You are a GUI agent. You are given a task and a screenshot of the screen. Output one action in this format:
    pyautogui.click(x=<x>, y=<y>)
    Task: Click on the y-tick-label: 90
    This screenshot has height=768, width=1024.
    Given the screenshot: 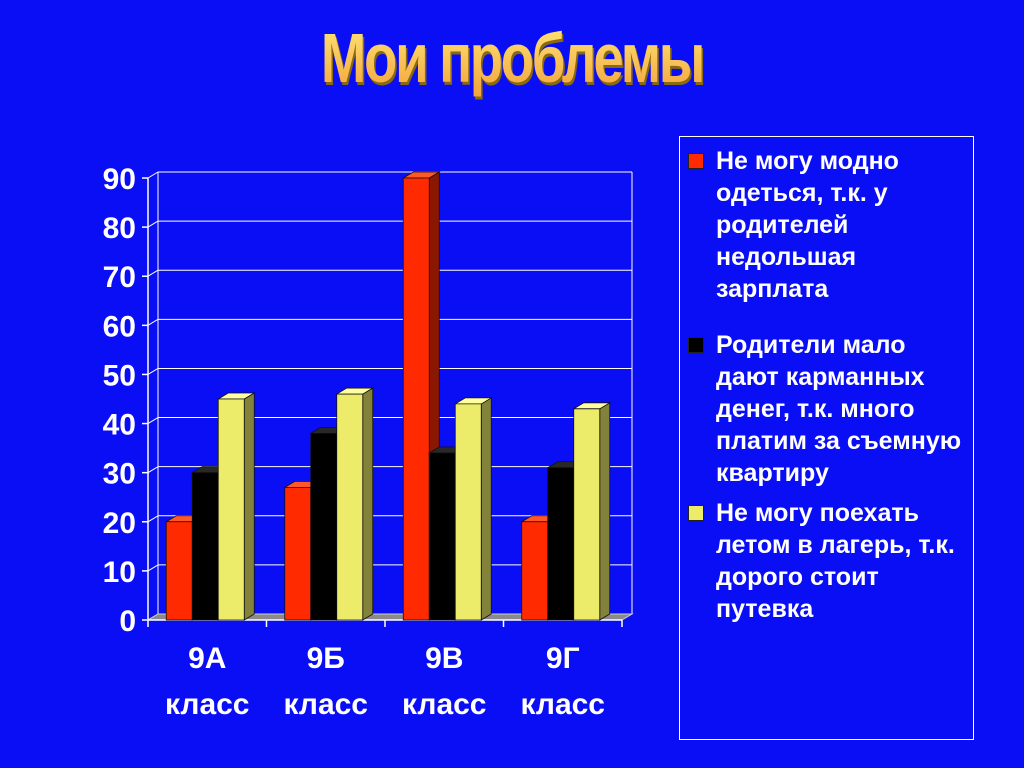 What is the action you would take?
    pyautogui.click(x=119, y=179)
    